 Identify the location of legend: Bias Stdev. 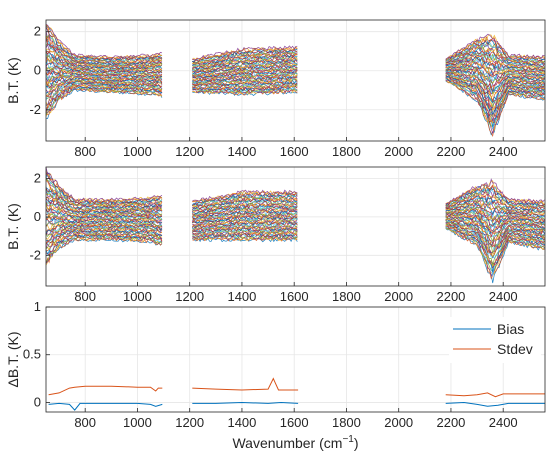
(495, 340).